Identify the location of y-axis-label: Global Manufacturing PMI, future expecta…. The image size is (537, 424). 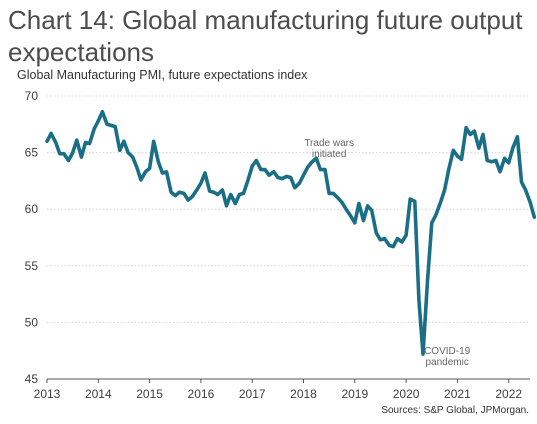
(162, 75).